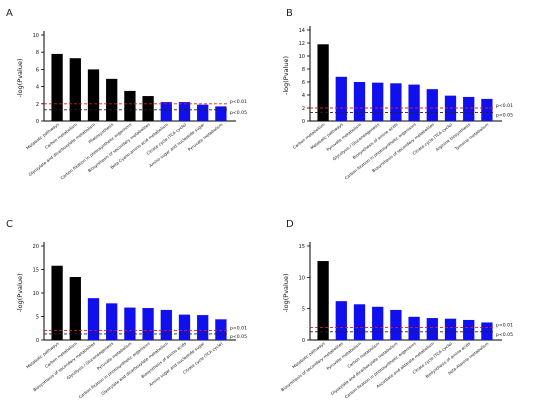 The image size is (550, 418). What do you see at coordinates (471, 137) in the screenshot?
I see `x-tick-label: Tyrosine metabolism` at bounding box center [471, 137].